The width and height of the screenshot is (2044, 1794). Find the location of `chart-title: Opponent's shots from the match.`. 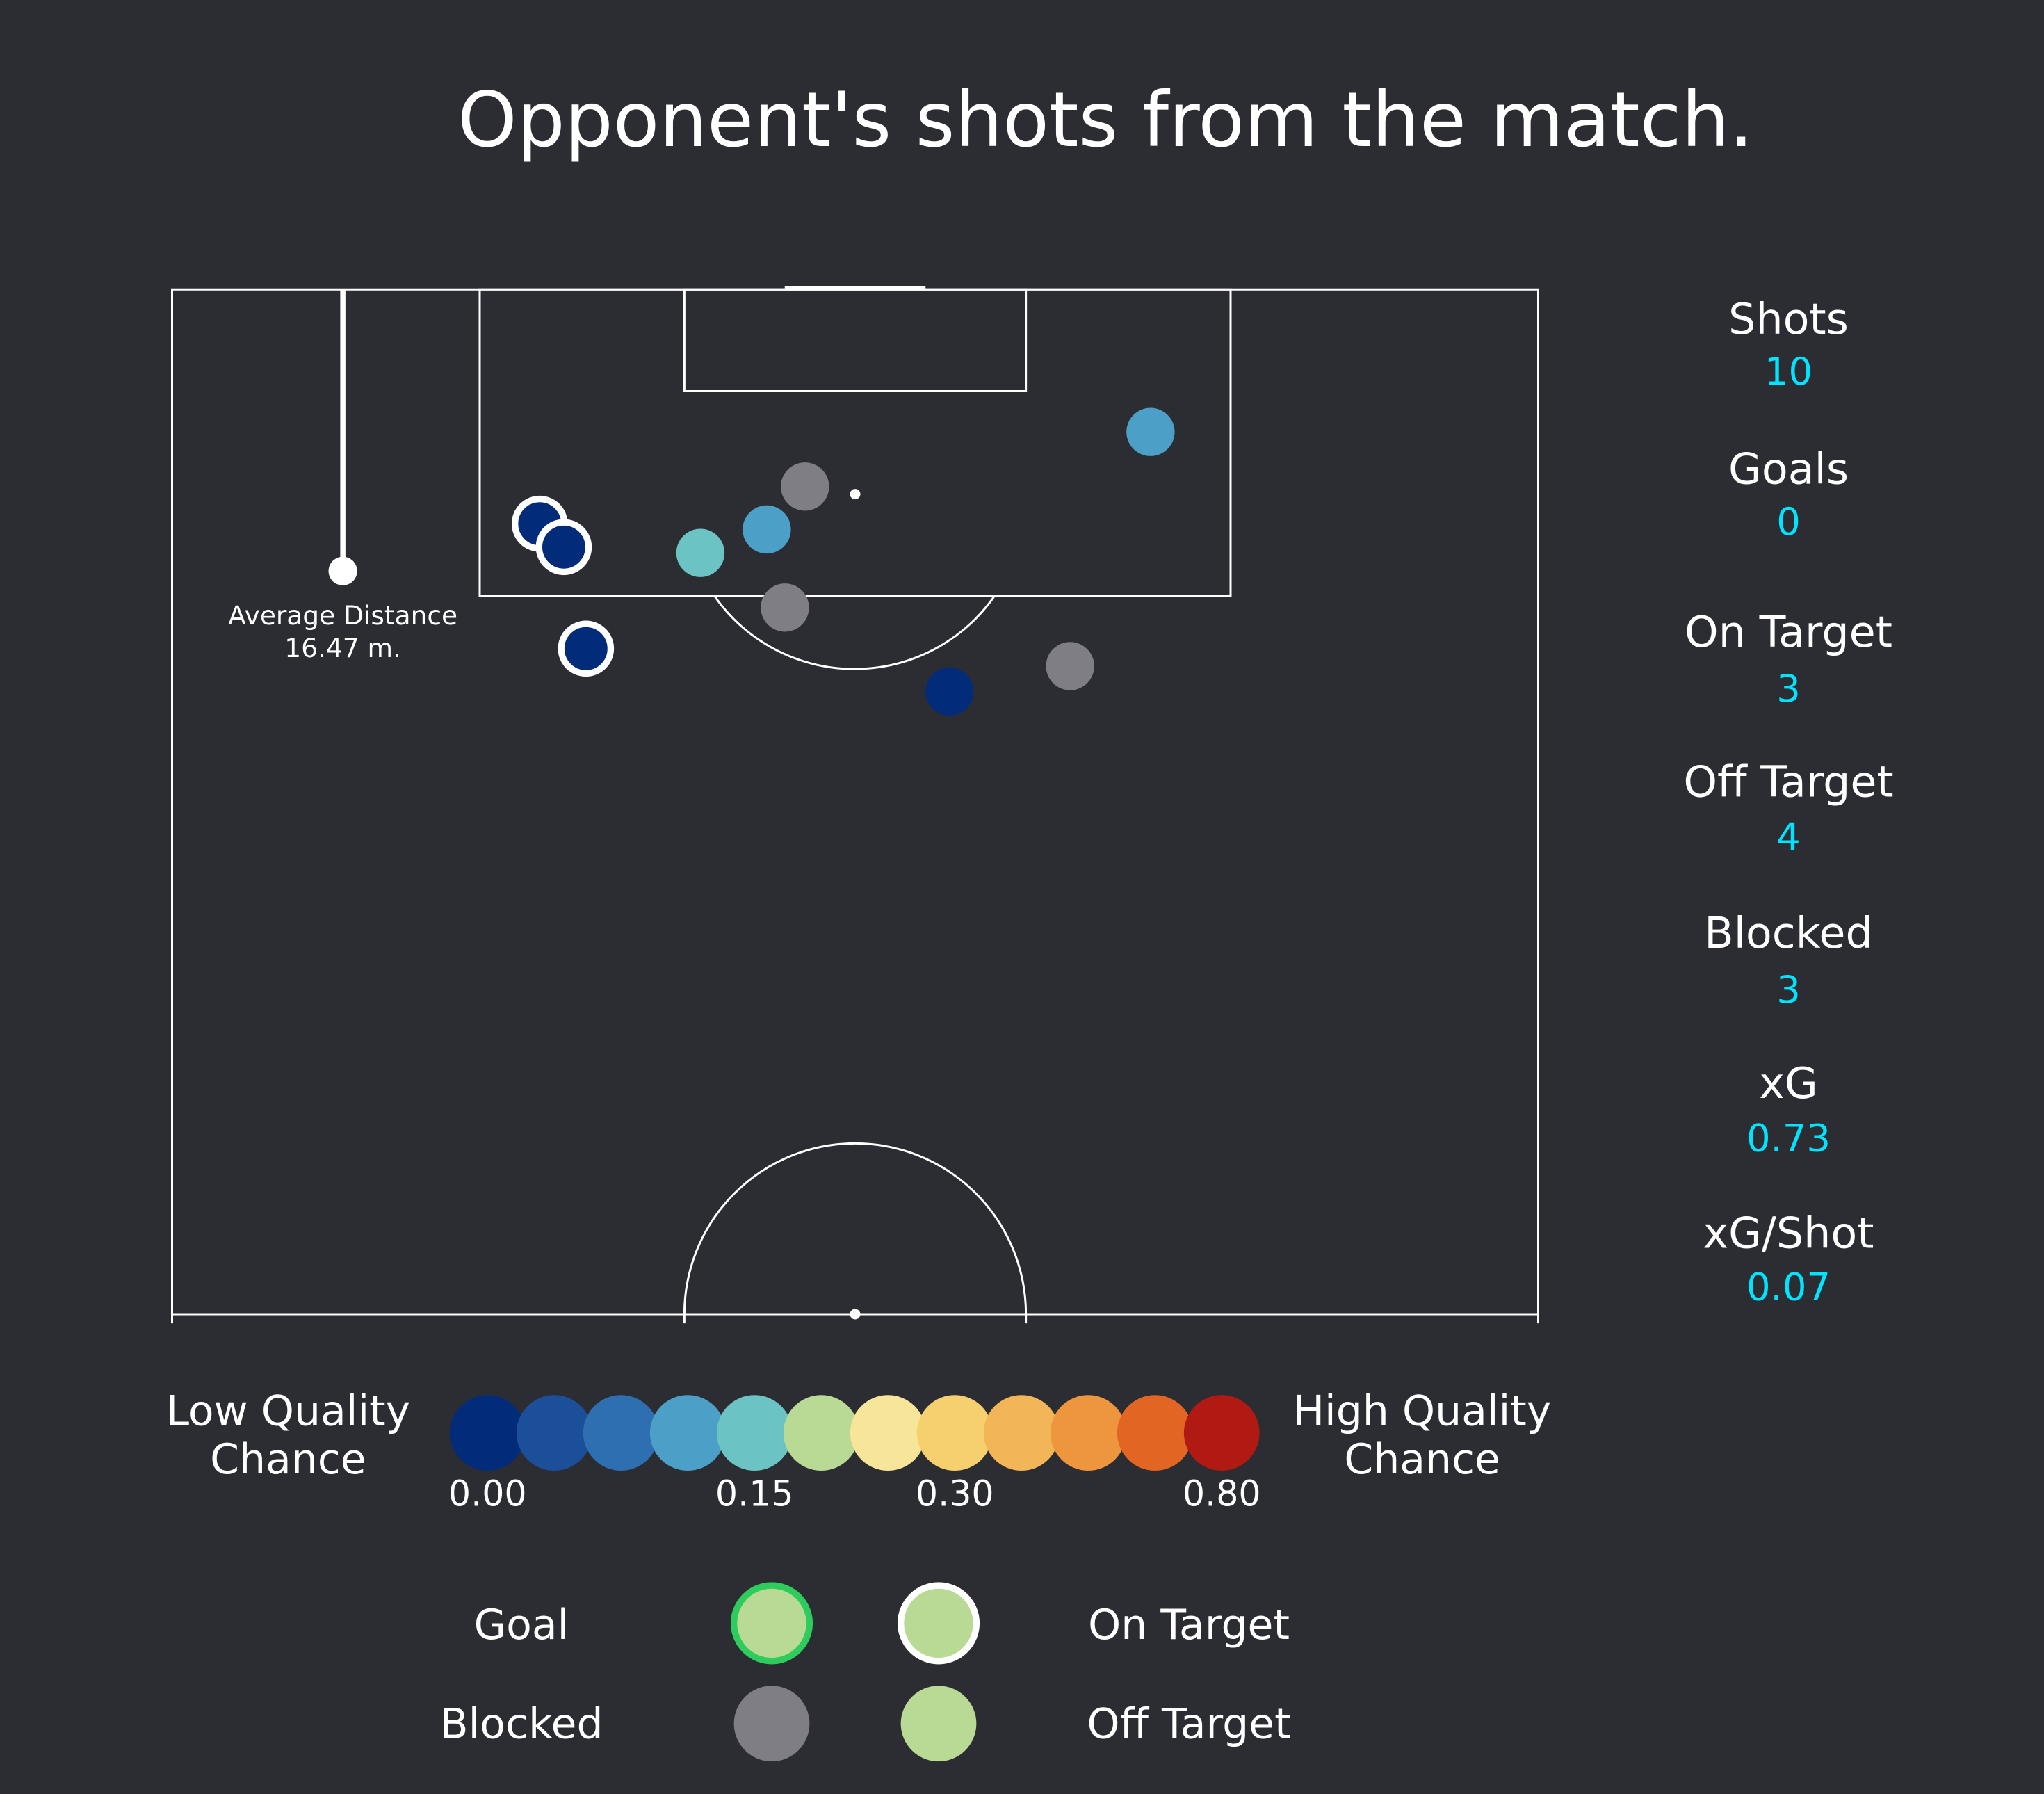

chart-title: Opponent's shots from the match. is located at coordinates (1105, 120).